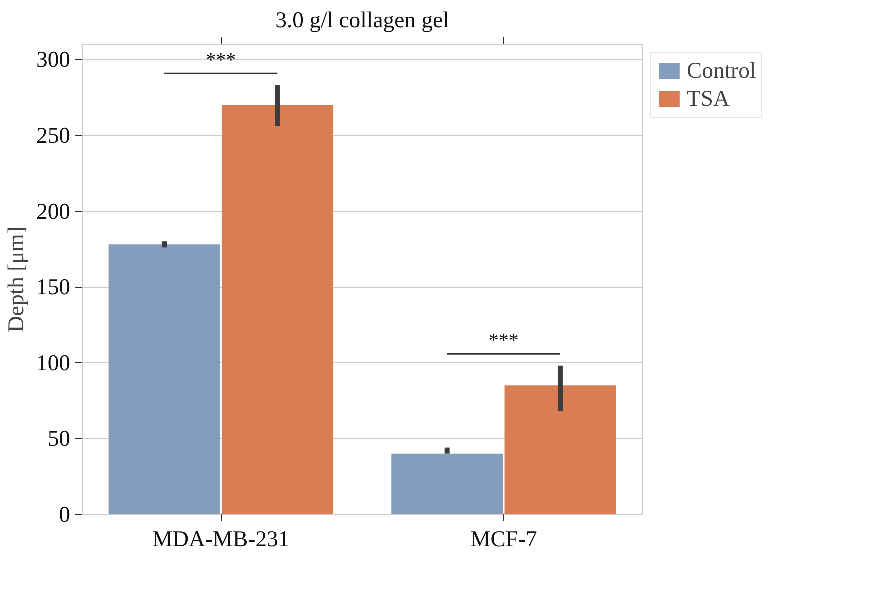 This screenshot has width=878, height=606. I want to click on legend-label: TSA, so click(708, 99).